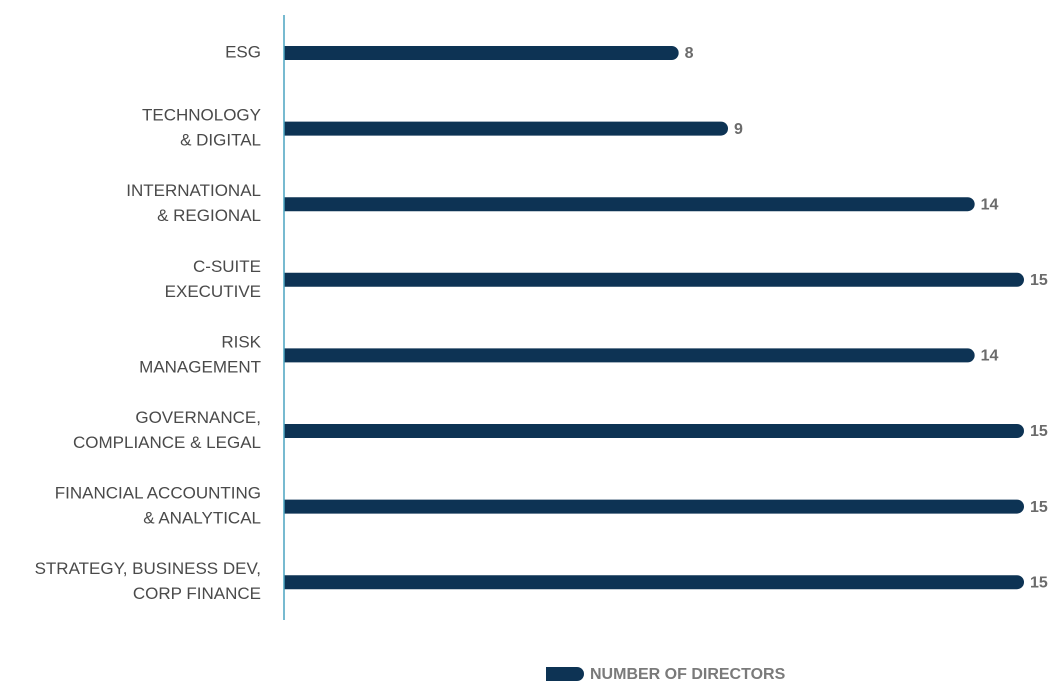 This screenshot has width=1053, height=683. What do you see at coordinates (213, 291) in the screenshot?
I see `category-label: EXECUTIVE` at bounding box center [213, 291].